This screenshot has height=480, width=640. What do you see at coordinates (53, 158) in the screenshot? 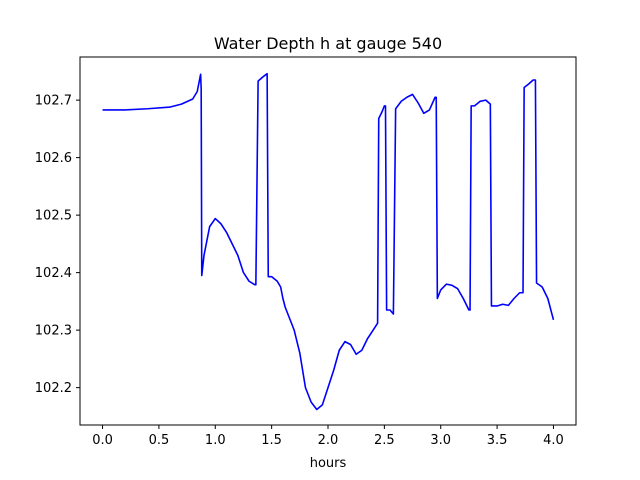
I see `y-tick-label: 102.6` at bounding box center [53, 158].